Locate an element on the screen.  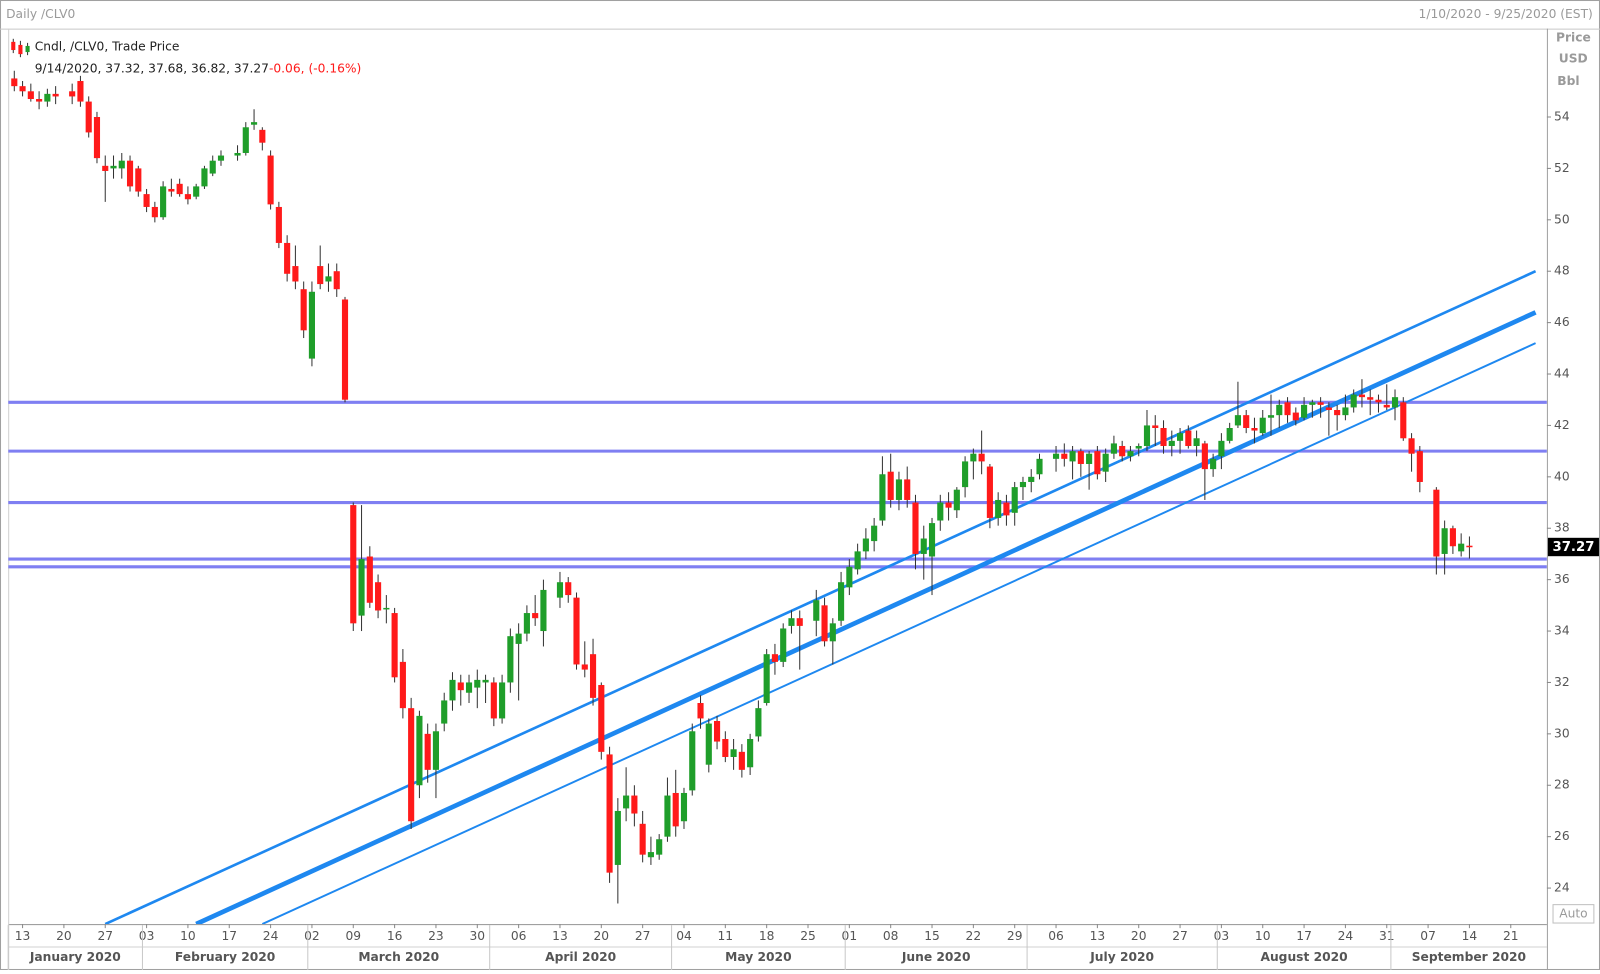
x-tick-label: 20 is located at coordinates (64, 936).